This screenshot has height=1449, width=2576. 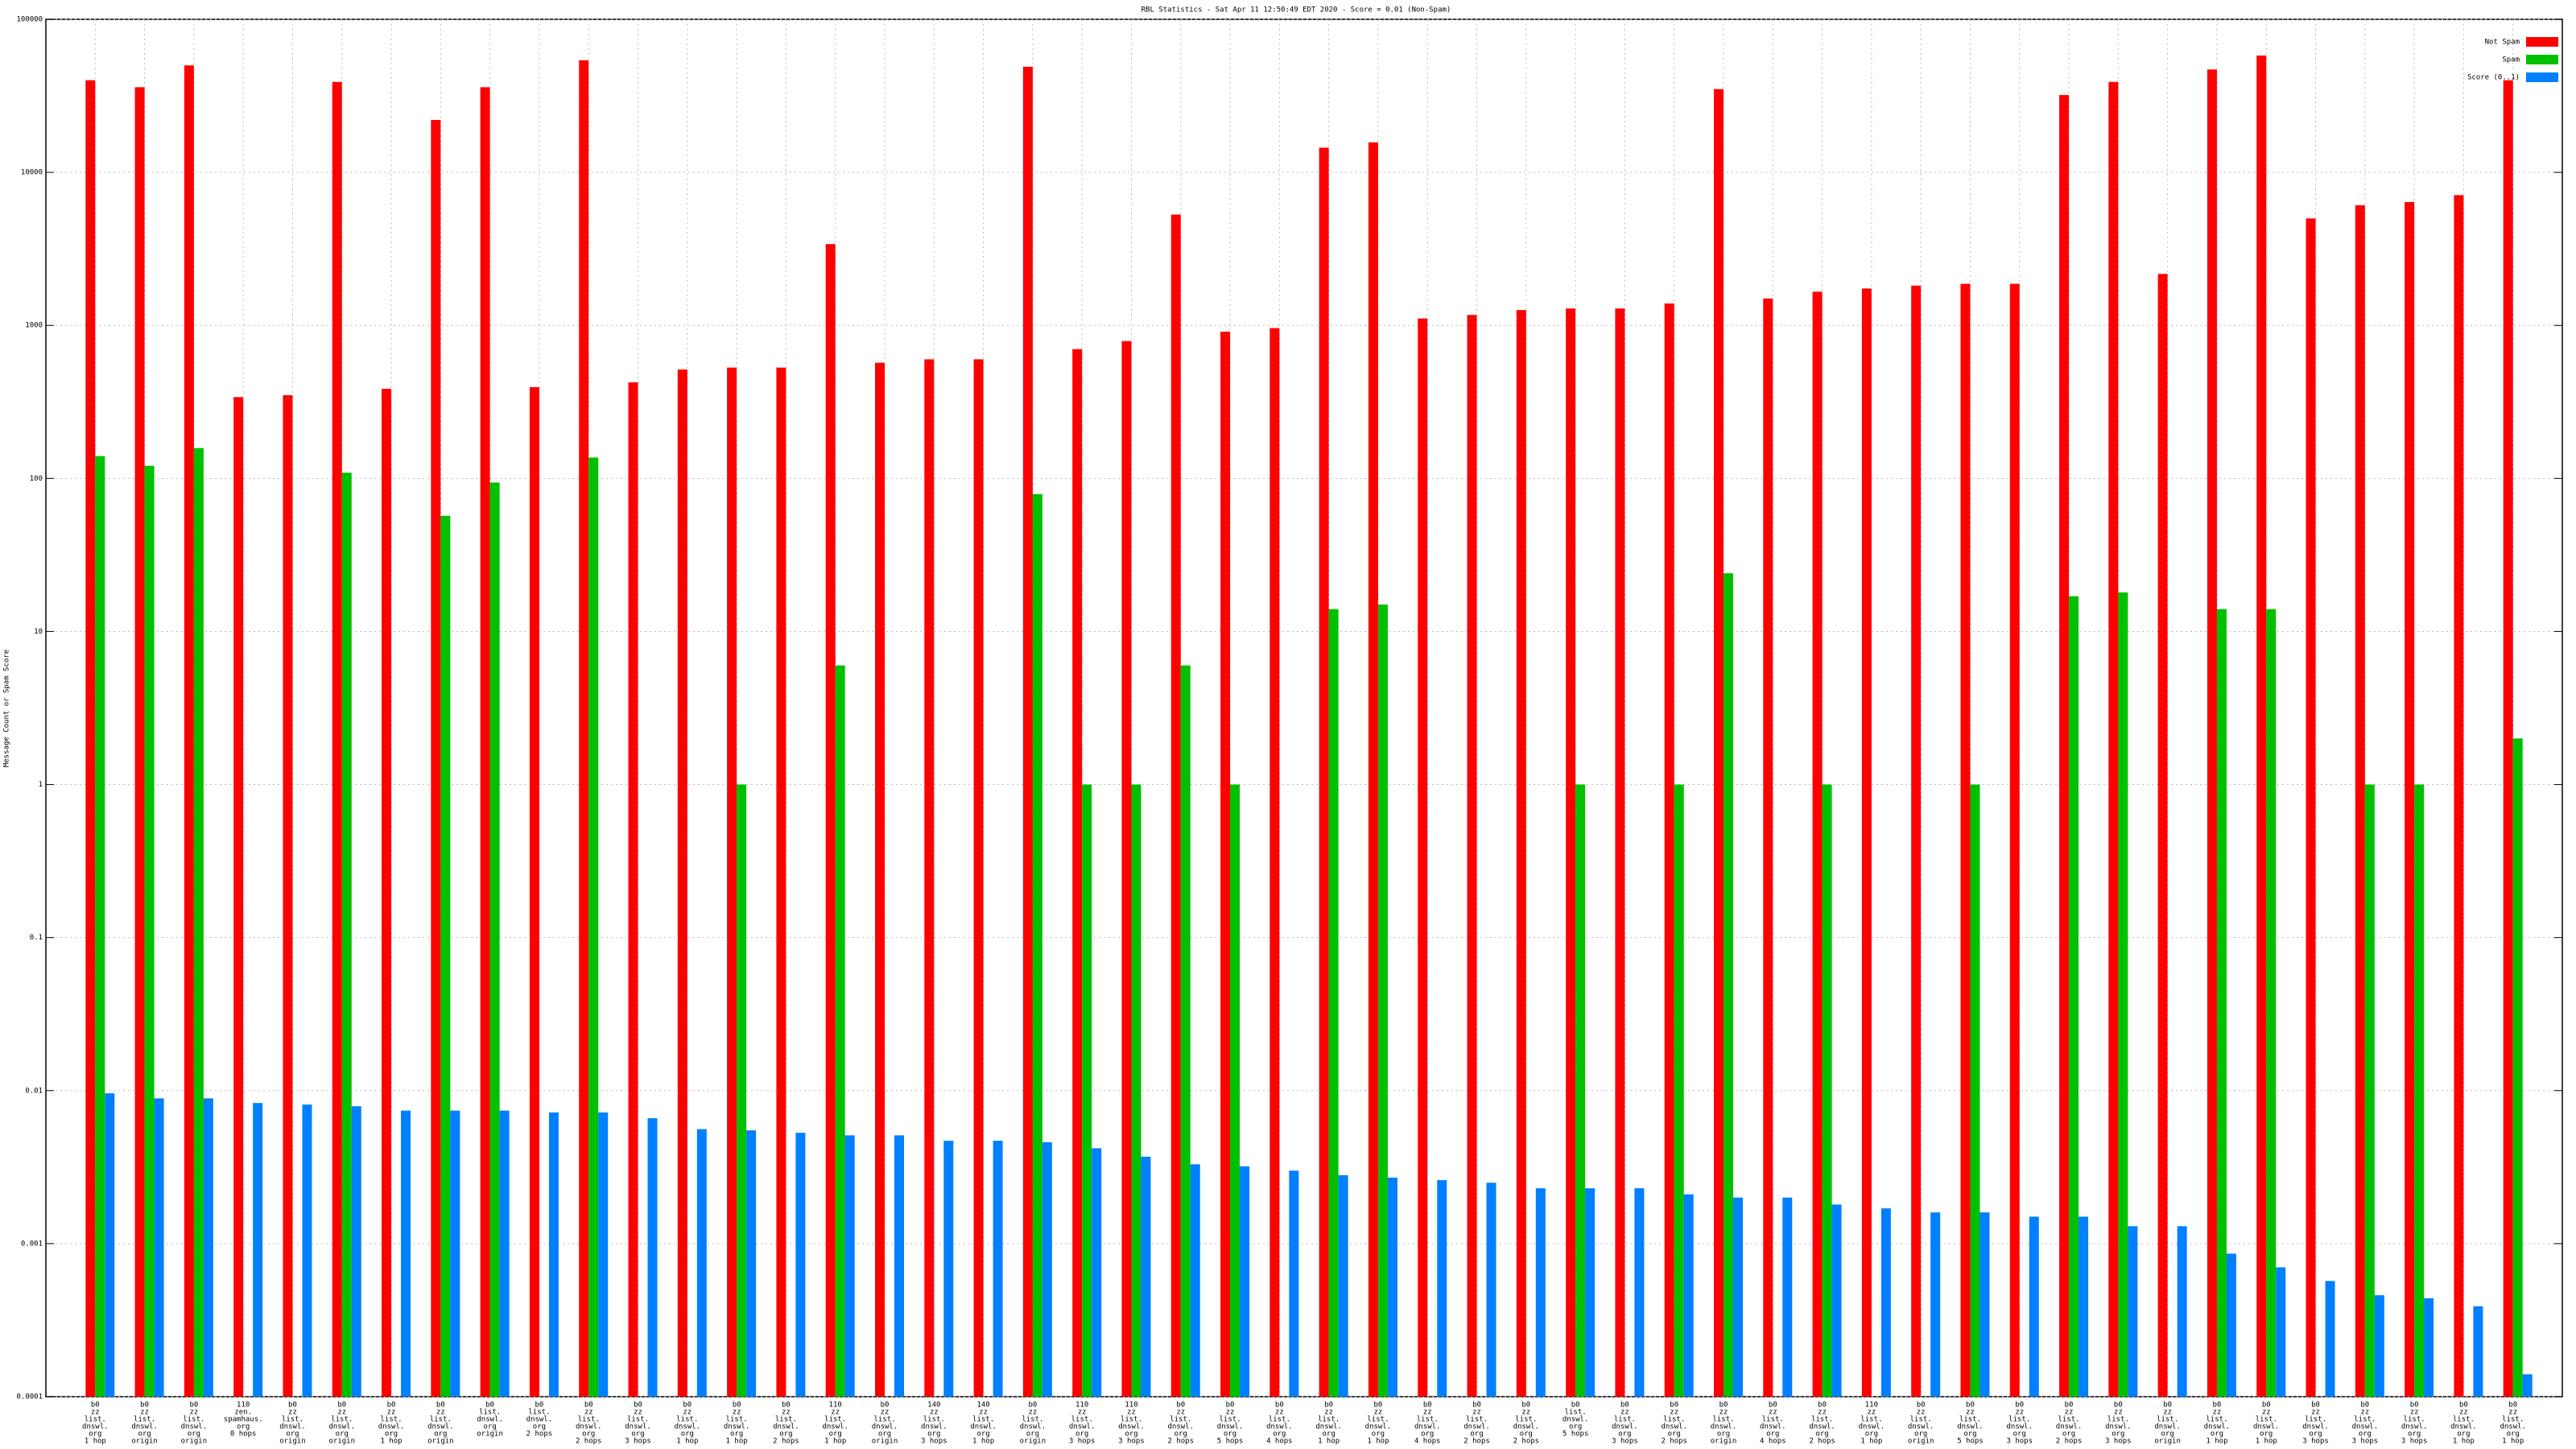 I want to click on y-tick-label: 100, so click(x=36, y=479).